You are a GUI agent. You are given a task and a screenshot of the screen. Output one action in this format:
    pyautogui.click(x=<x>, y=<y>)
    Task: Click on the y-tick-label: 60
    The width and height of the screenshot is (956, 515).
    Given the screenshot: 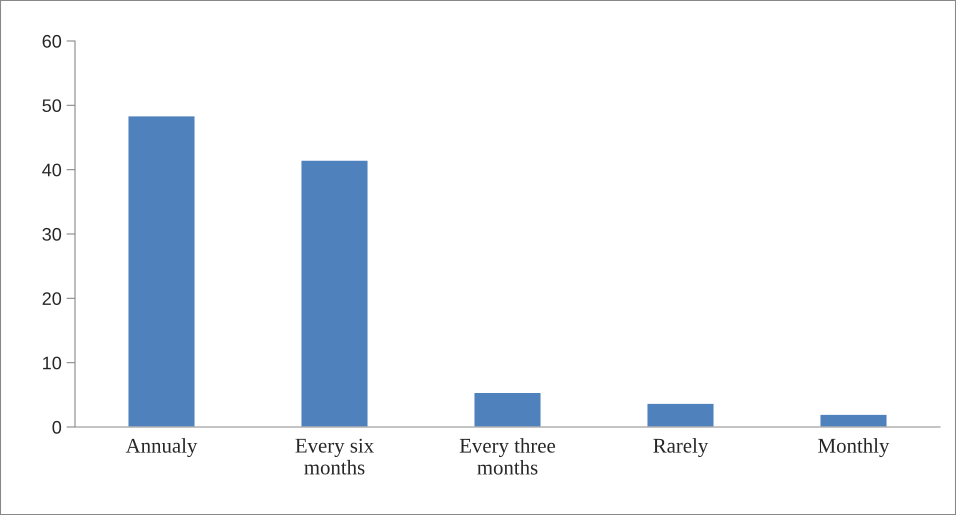 What is the action you would take?
    pyautogui.click(x=52, y=41)
    